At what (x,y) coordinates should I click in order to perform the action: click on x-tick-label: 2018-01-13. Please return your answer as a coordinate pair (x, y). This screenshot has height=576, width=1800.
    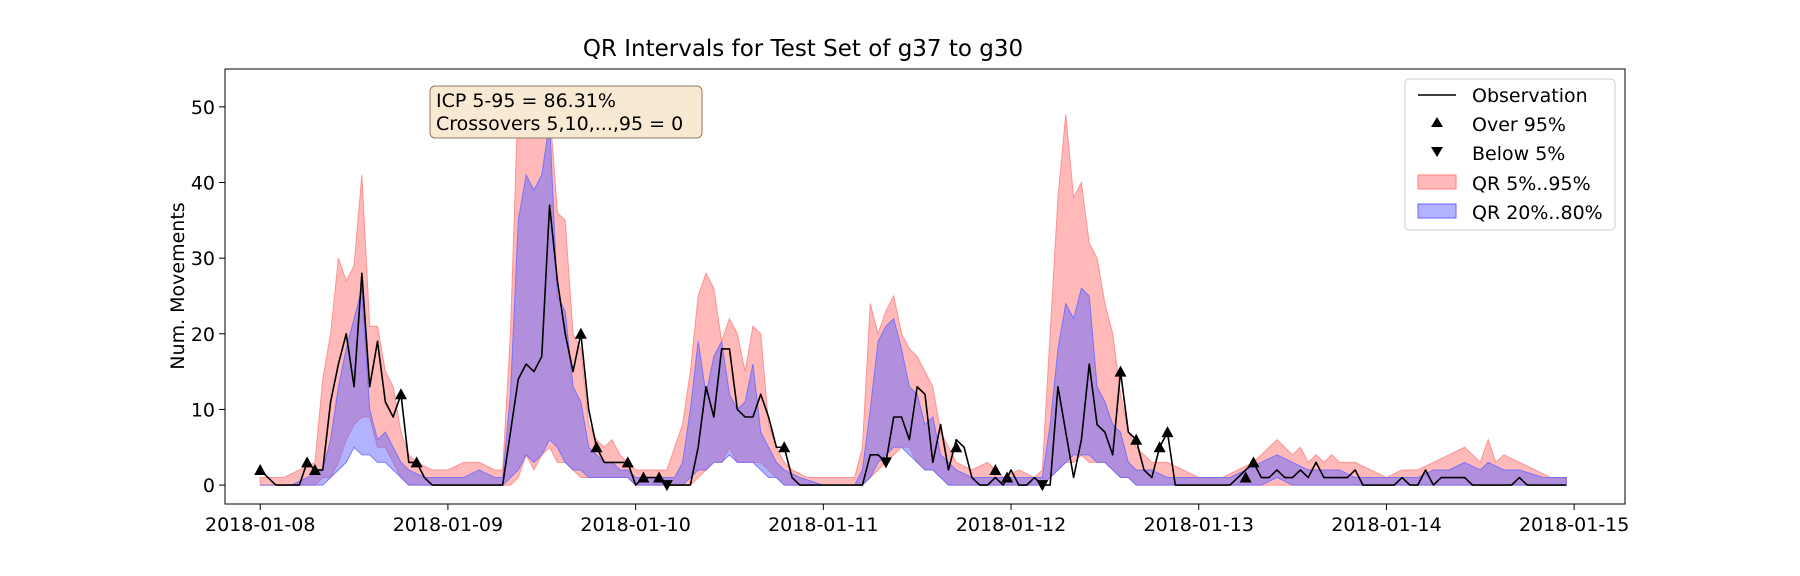
    Looking at the image, I should click on (1199, 525).